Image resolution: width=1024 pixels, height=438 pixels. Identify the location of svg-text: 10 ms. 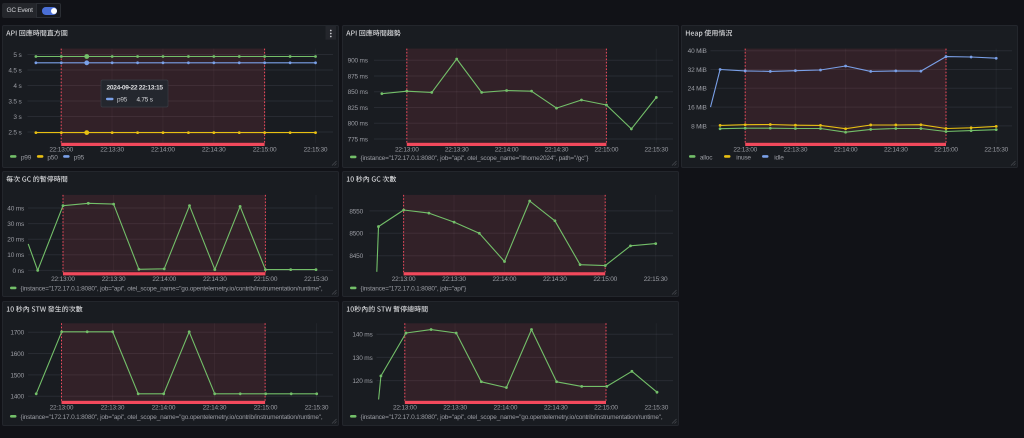
(16, 255).